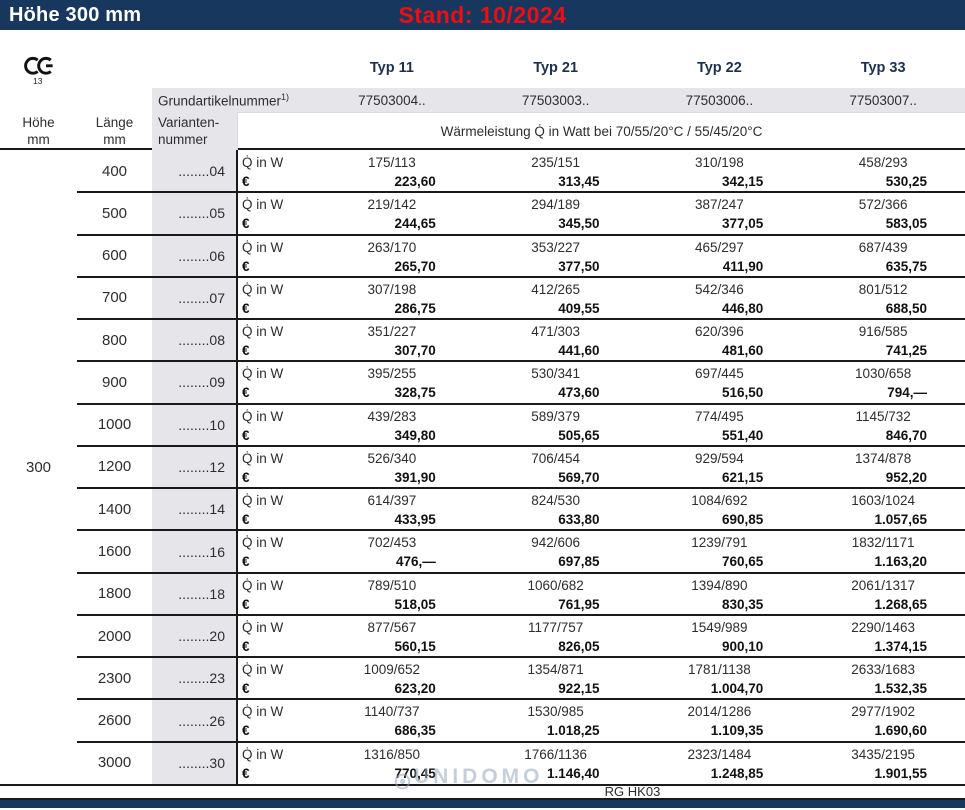  What do you see at coordinates (579, 604) in the screenshot?
I see `typ21-price-value: 761,95` at bounding box center [579, 604].